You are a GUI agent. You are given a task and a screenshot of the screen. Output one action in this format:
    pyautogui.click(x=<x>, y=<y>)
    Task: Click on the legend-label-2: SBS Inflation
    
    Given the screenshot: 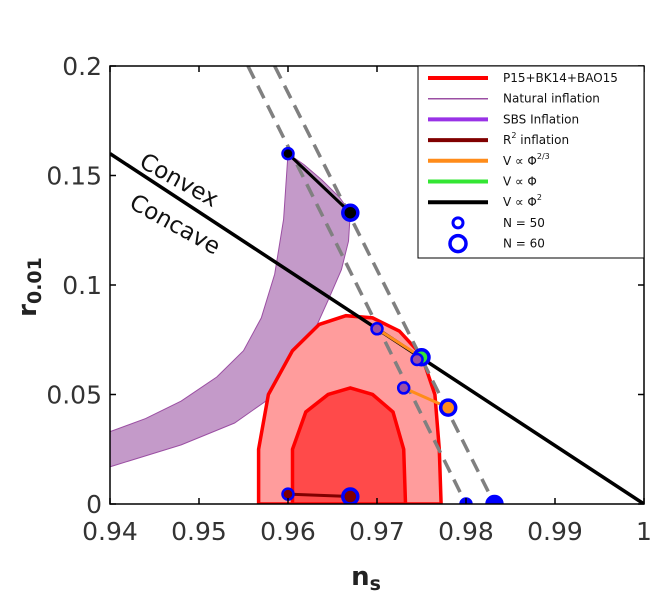 What is the action you would take?
    pyautogui.click(x=541, y=119)
    